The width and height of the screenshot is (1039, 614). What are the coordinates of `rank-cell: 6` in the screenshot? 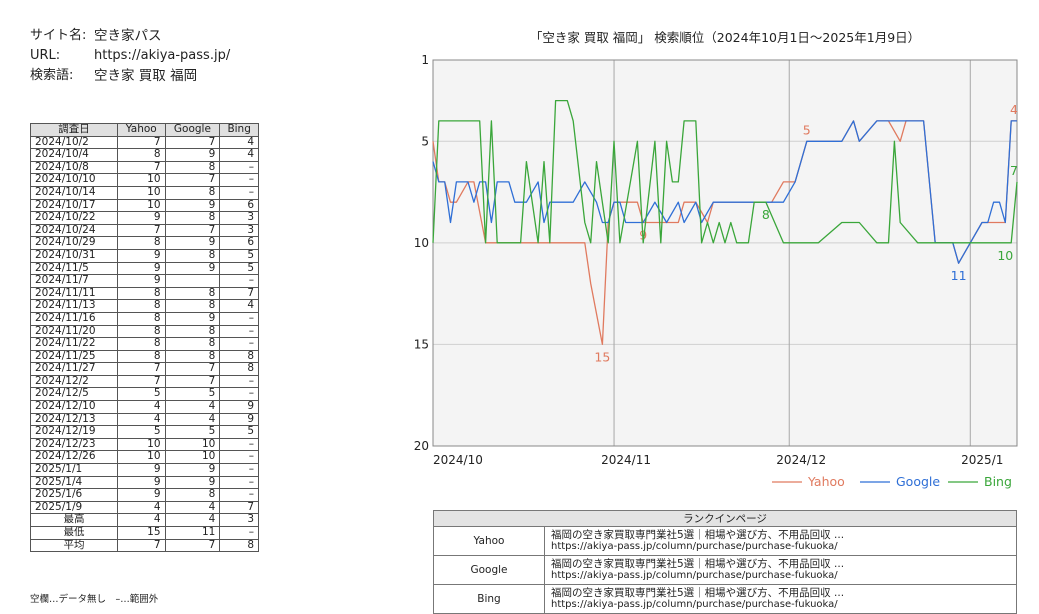 It's located at (239, 205).